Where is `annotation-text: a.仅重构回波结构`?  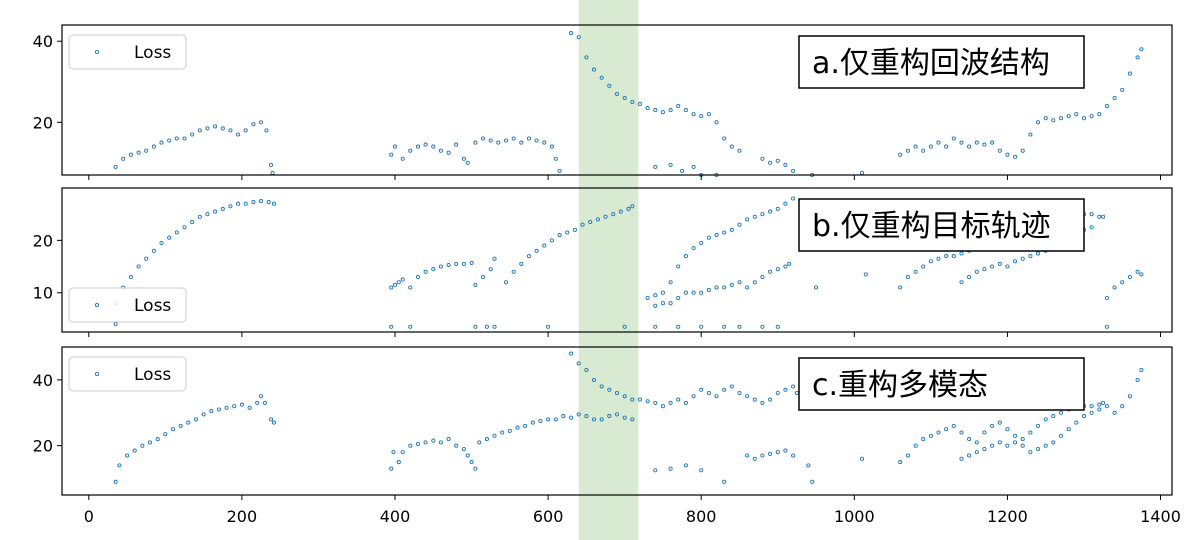 annotation-text: a.仅重构回波结构 is located at coordinates (931, 63).